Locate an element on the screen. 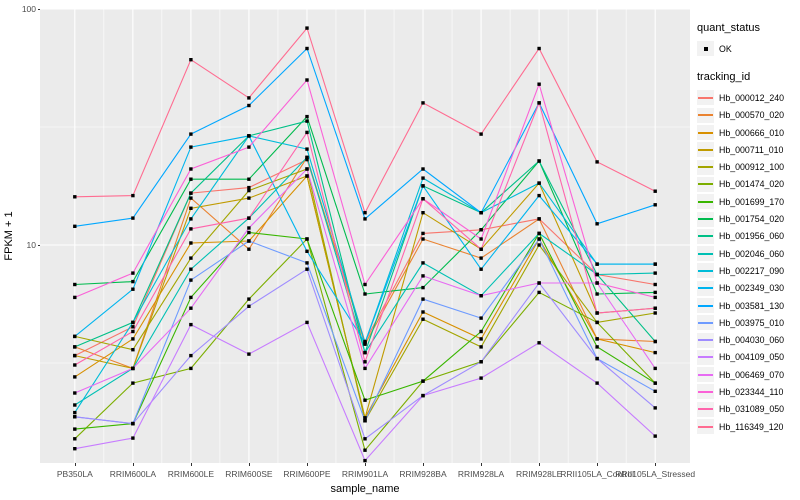 This screenshot has height=500, width=800. legend-quant-status: quant_status OK is located at coordinates (748, 39).